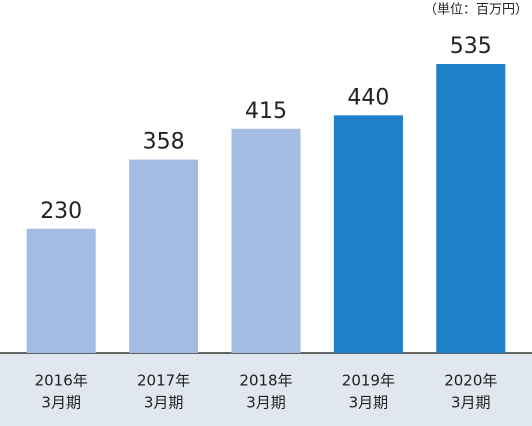 The height and width of the screenshot is (426, 532). Describe the element at coordinates (476, 10) in the screenshot. I see `unit-label: （単位：百万円）` at that location.